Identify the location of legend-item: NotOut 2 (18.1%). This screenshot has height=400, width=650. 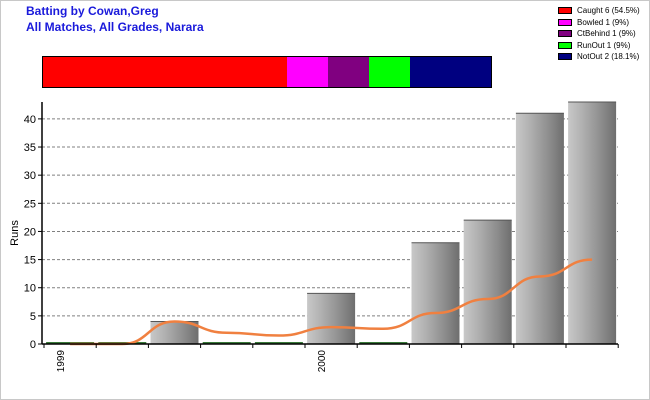
(599, 57).